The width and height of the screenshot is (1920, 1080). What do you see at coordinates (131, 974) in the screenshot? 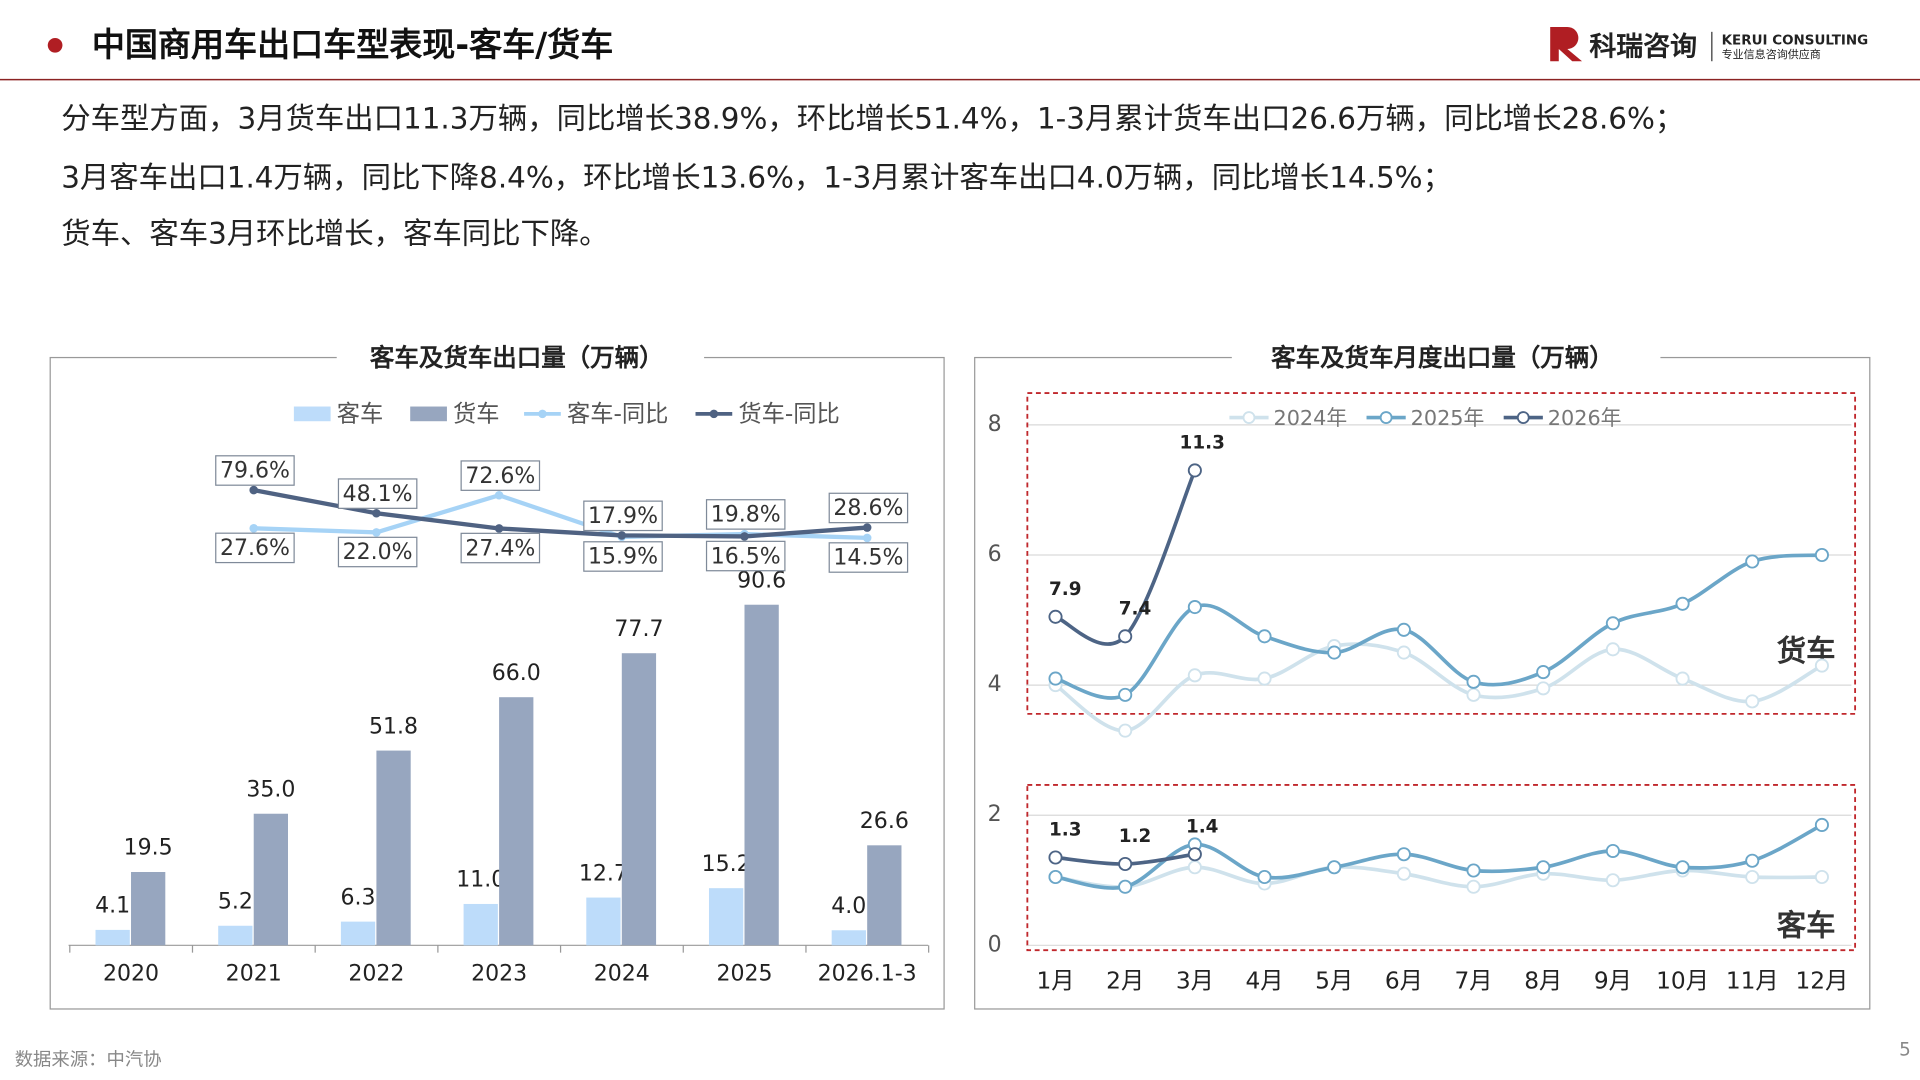
I see `x-tick-label: 2020` at bounding box center [131, 974].